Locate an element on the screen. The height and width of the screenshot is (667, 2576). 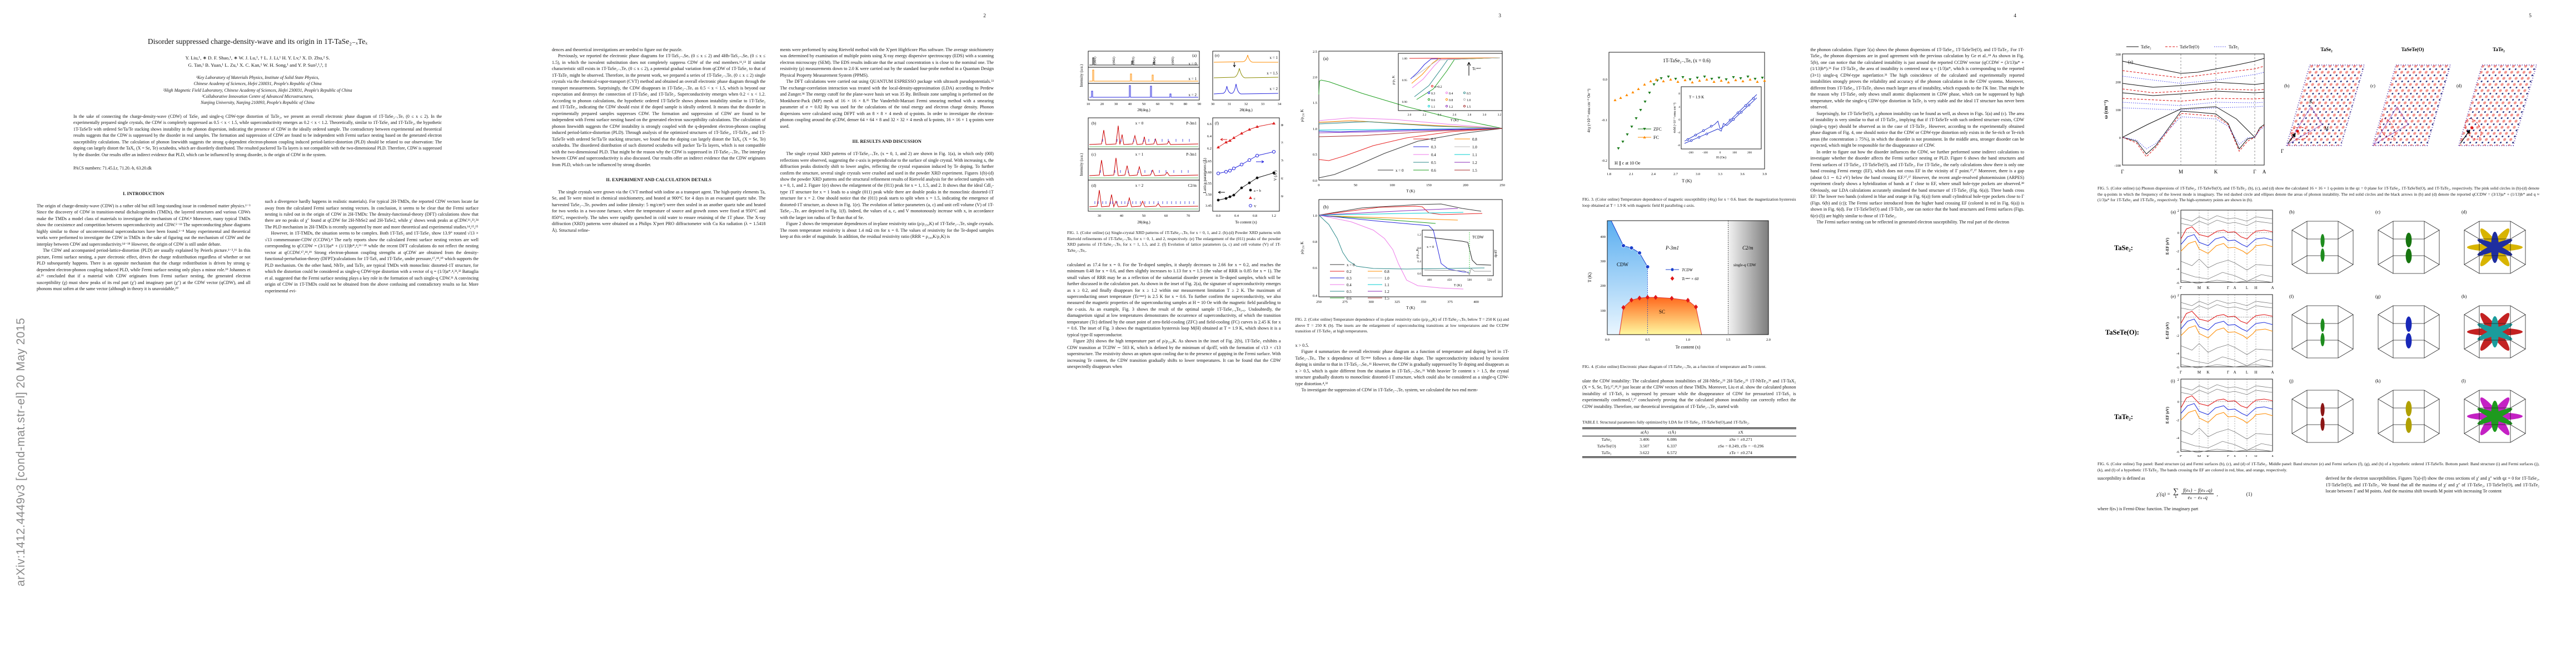
svg-text: TaSeTe(O): is located at coordinates (2122, 332).